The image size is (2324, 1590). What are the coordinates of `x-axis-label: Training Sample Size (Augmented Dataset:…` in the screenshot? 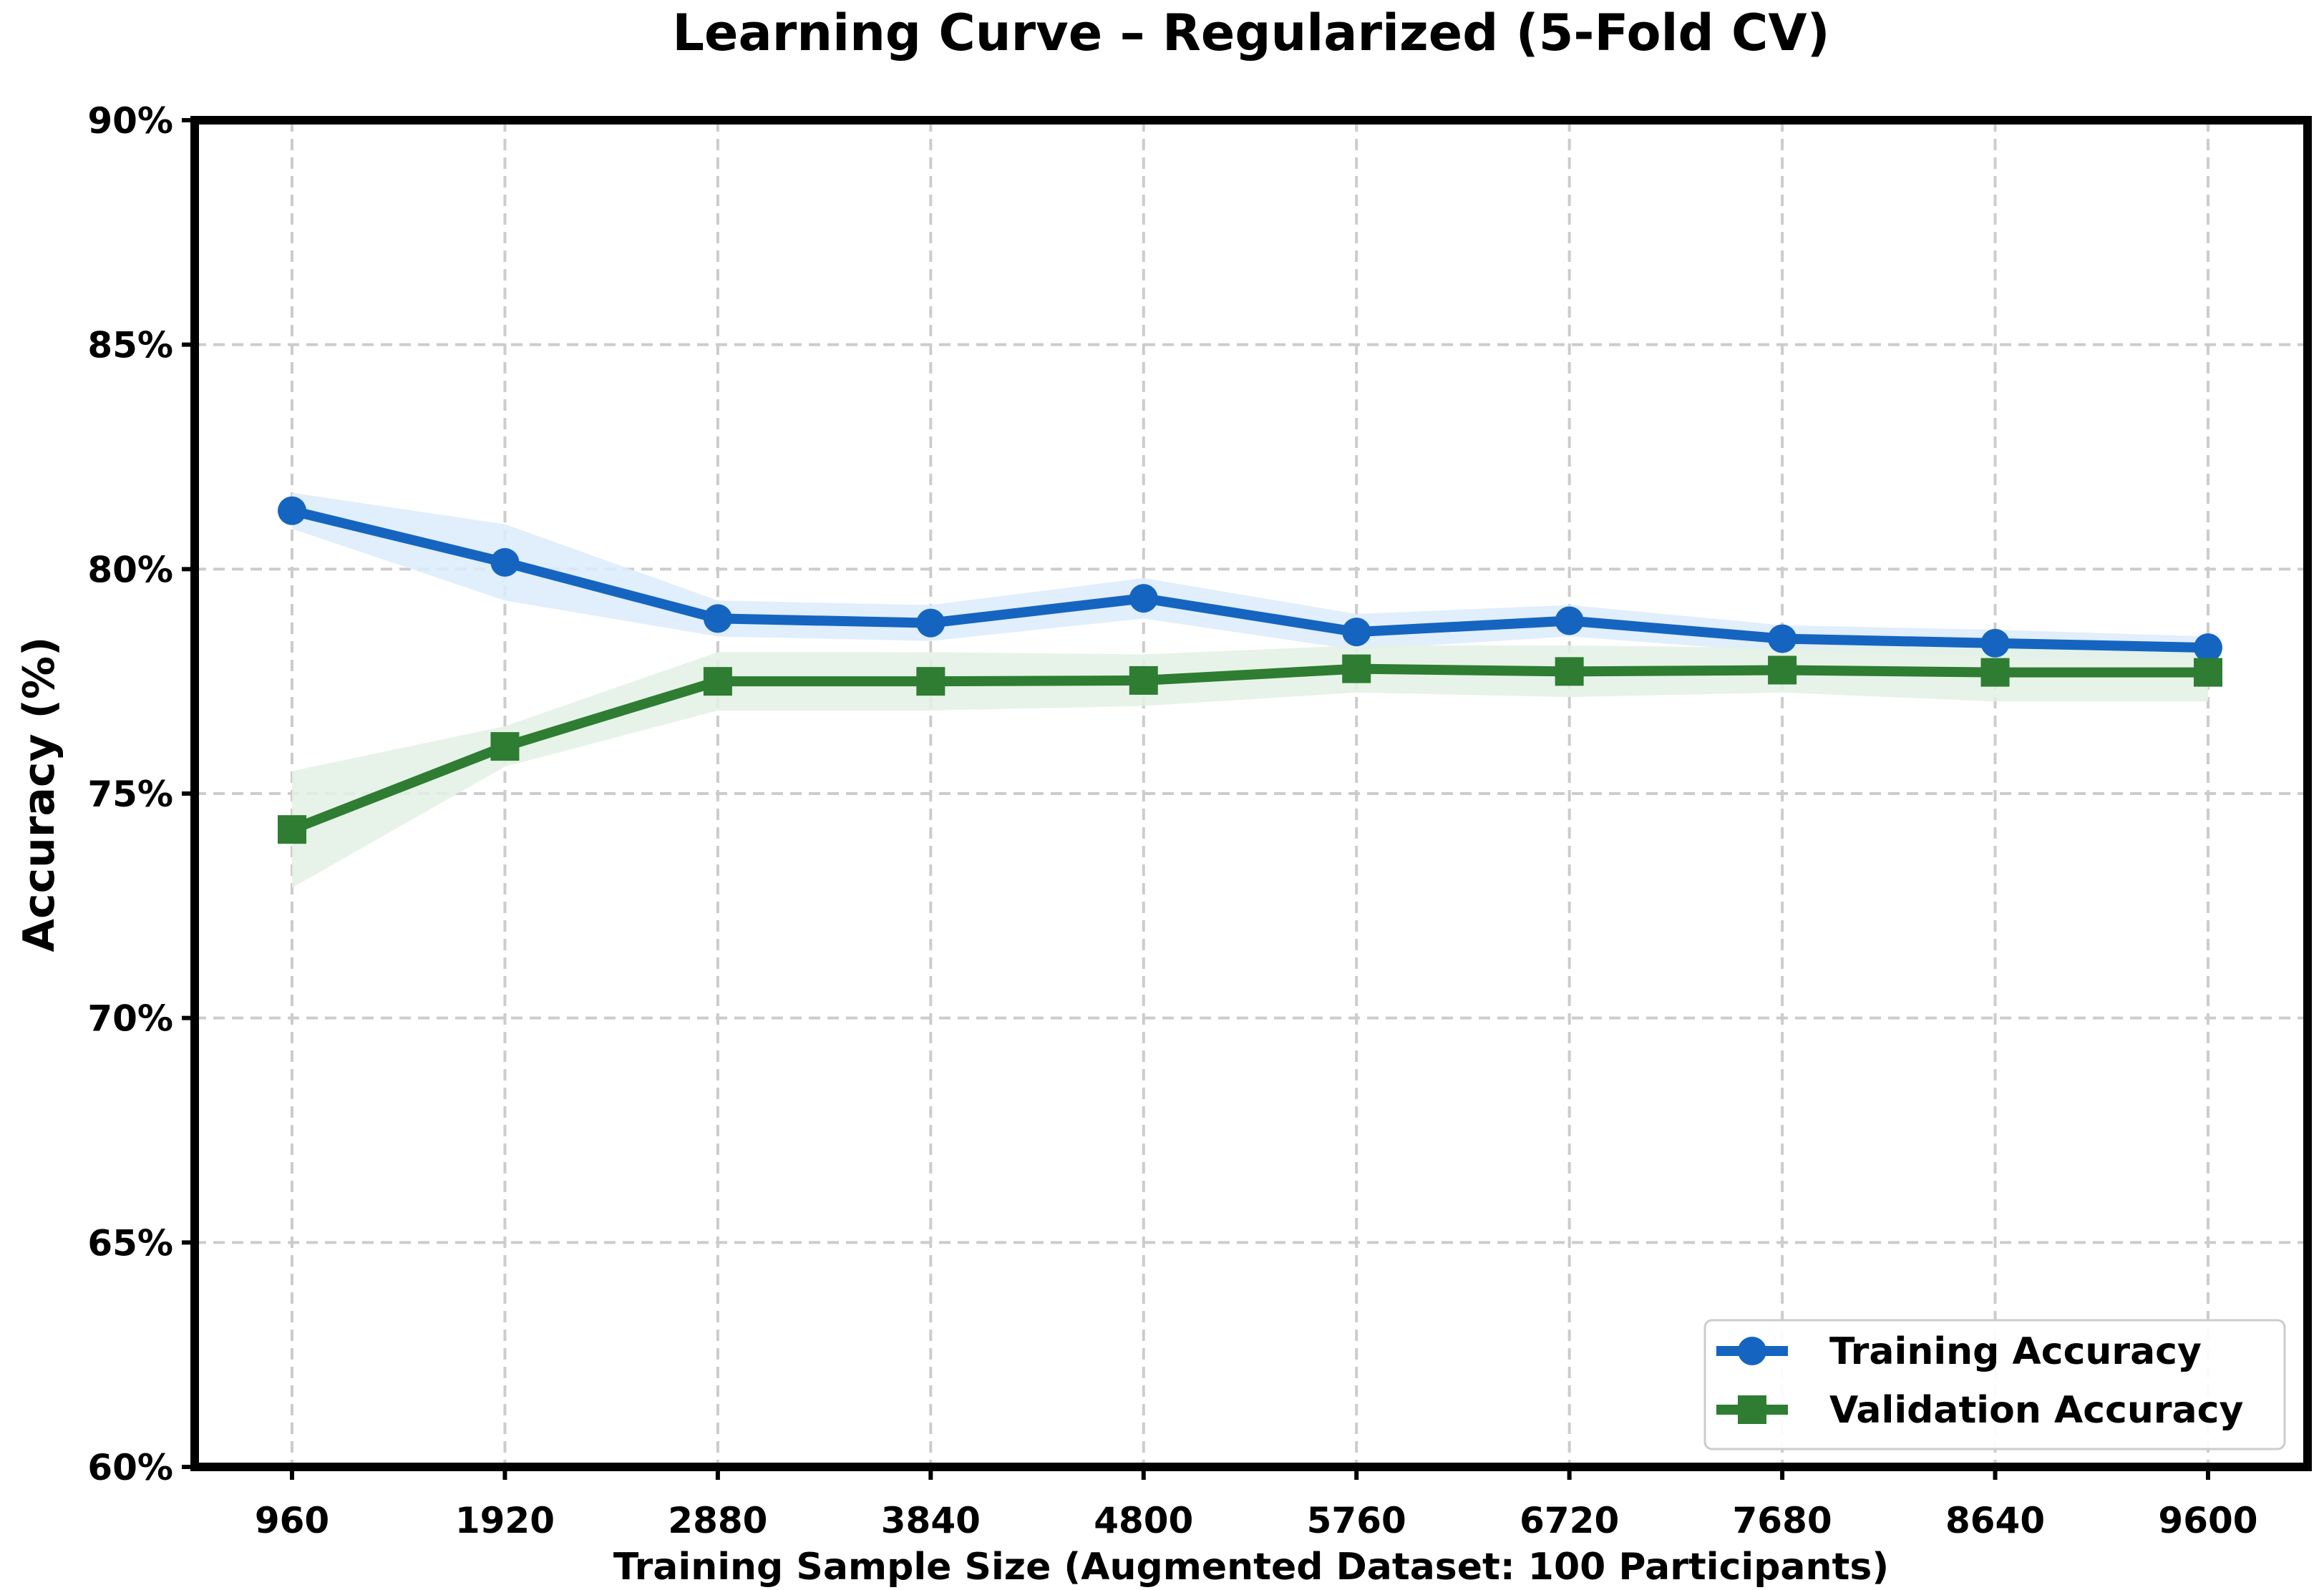 It's located at (1251, 1567).